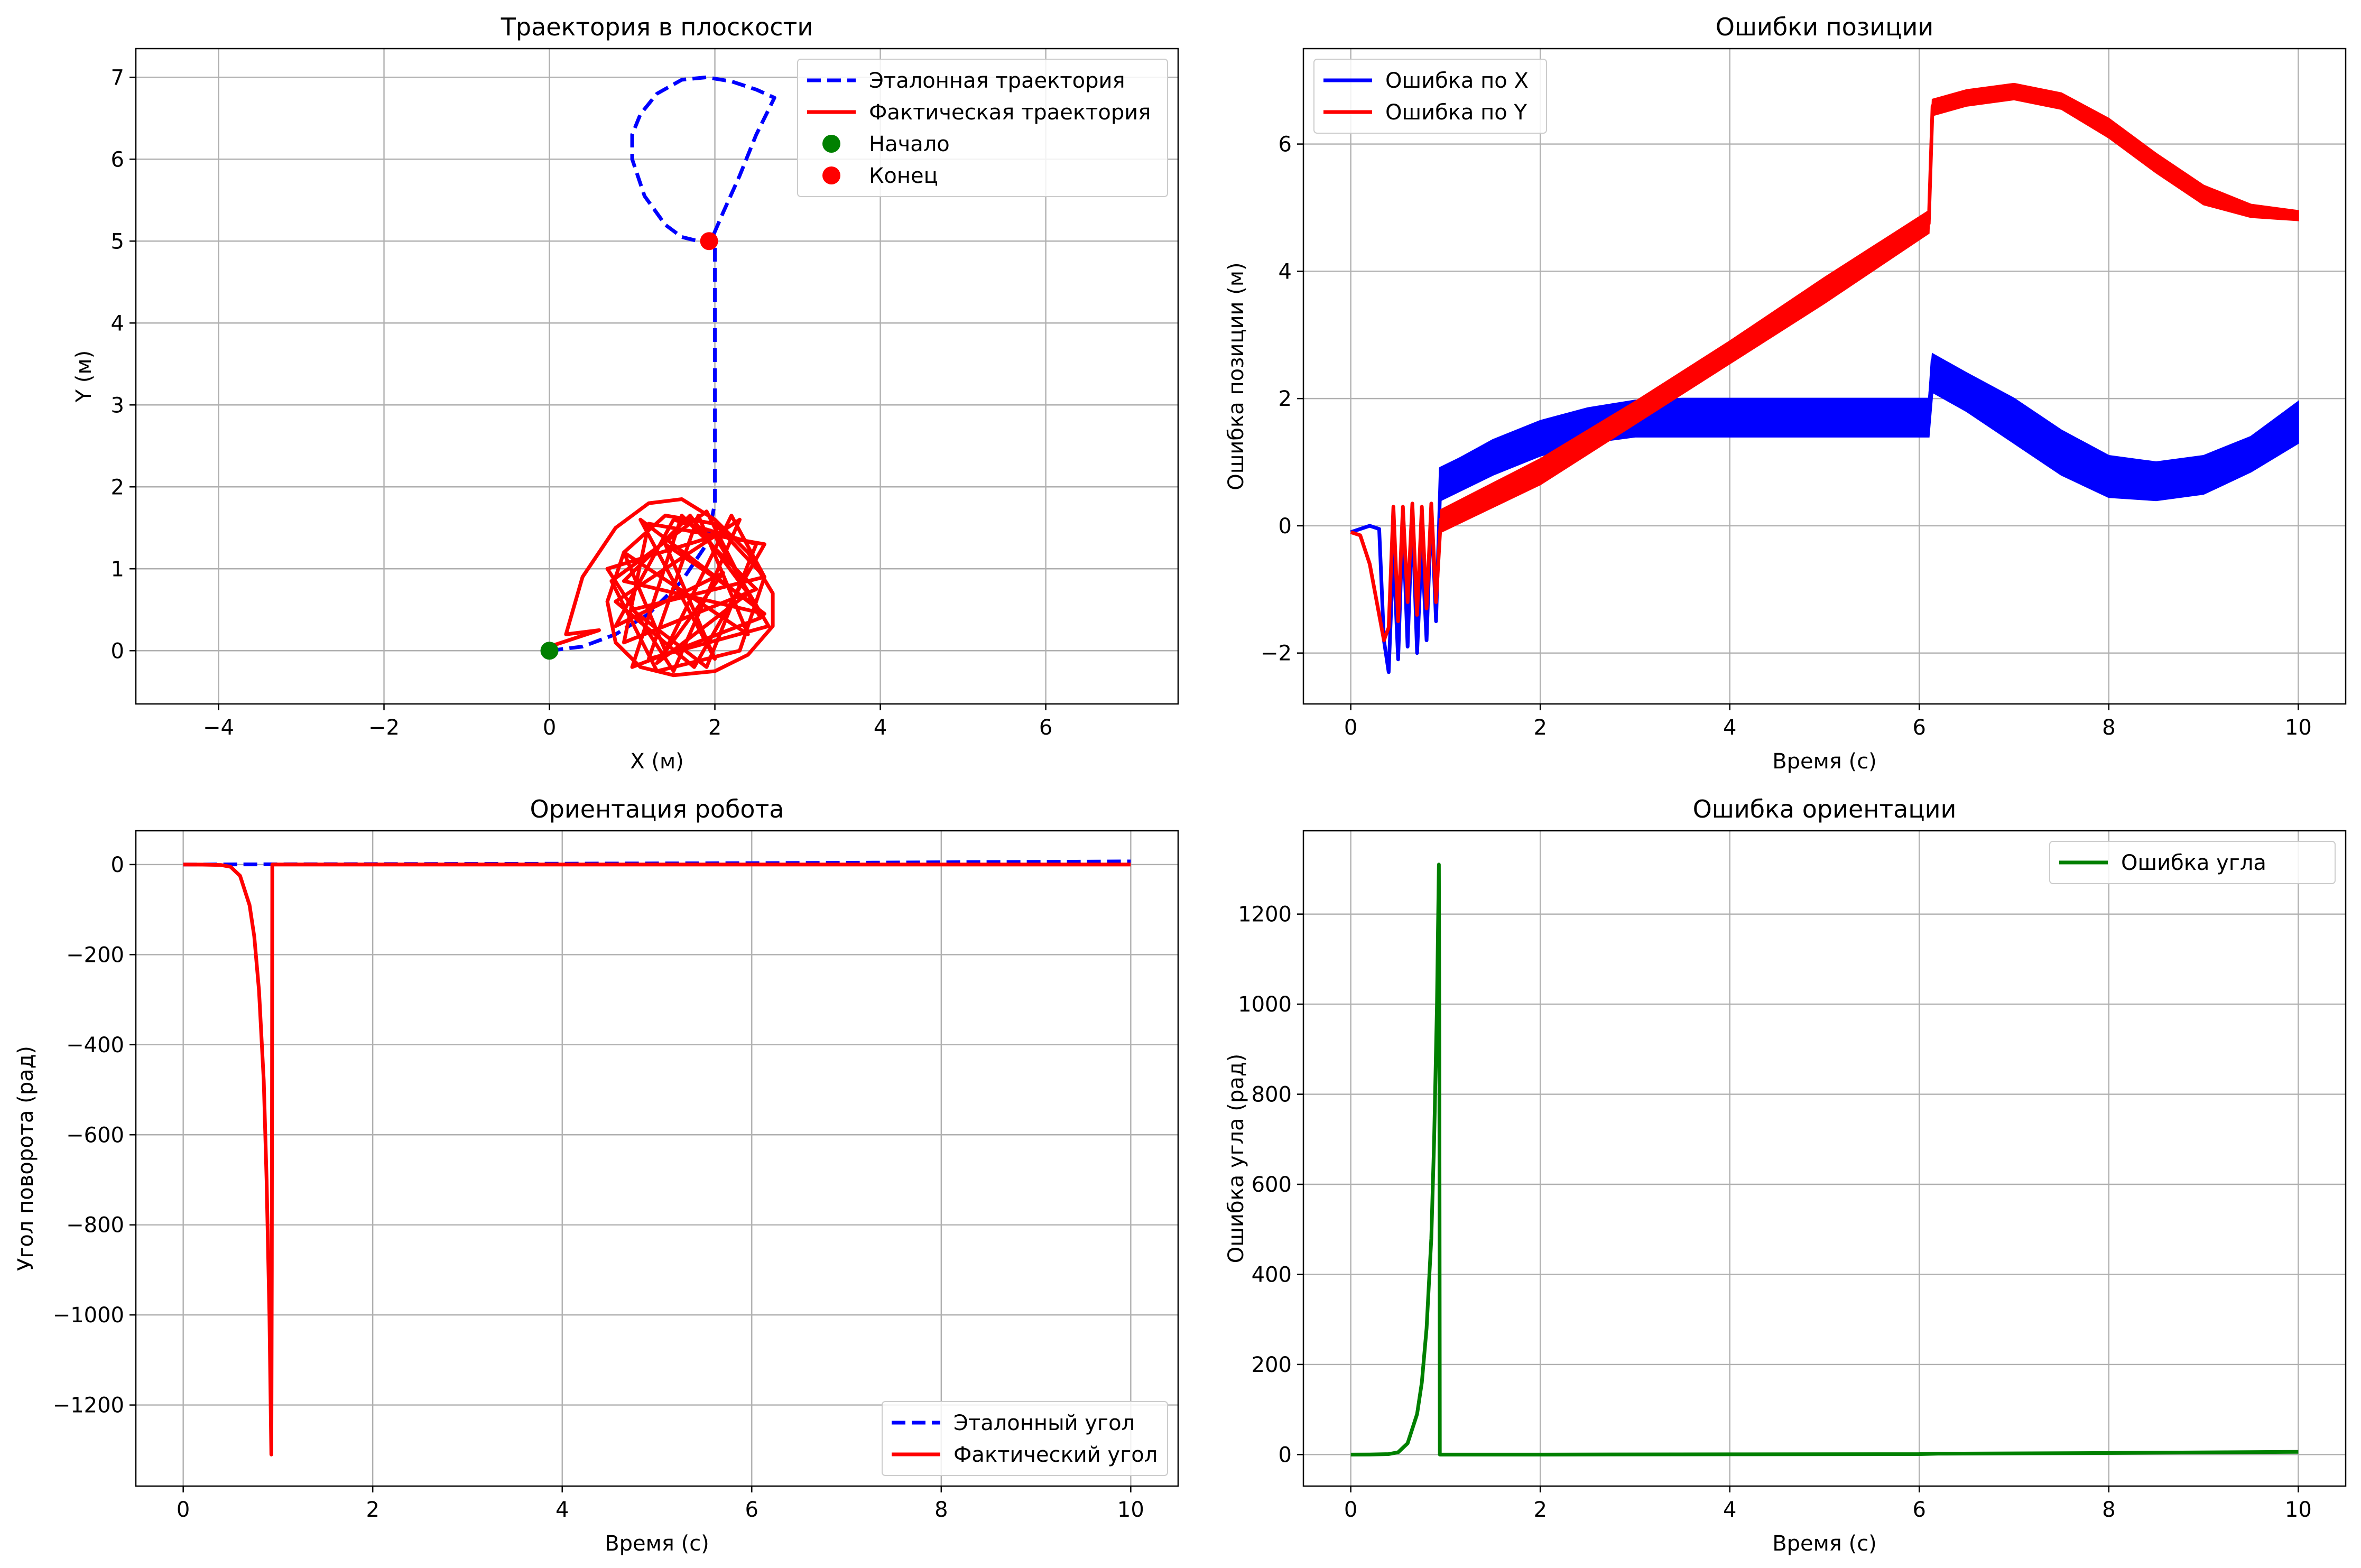  Describe the element at coordinates (88, 1406) in the screenshot. I see `y-tick-label: −1200` at that location.